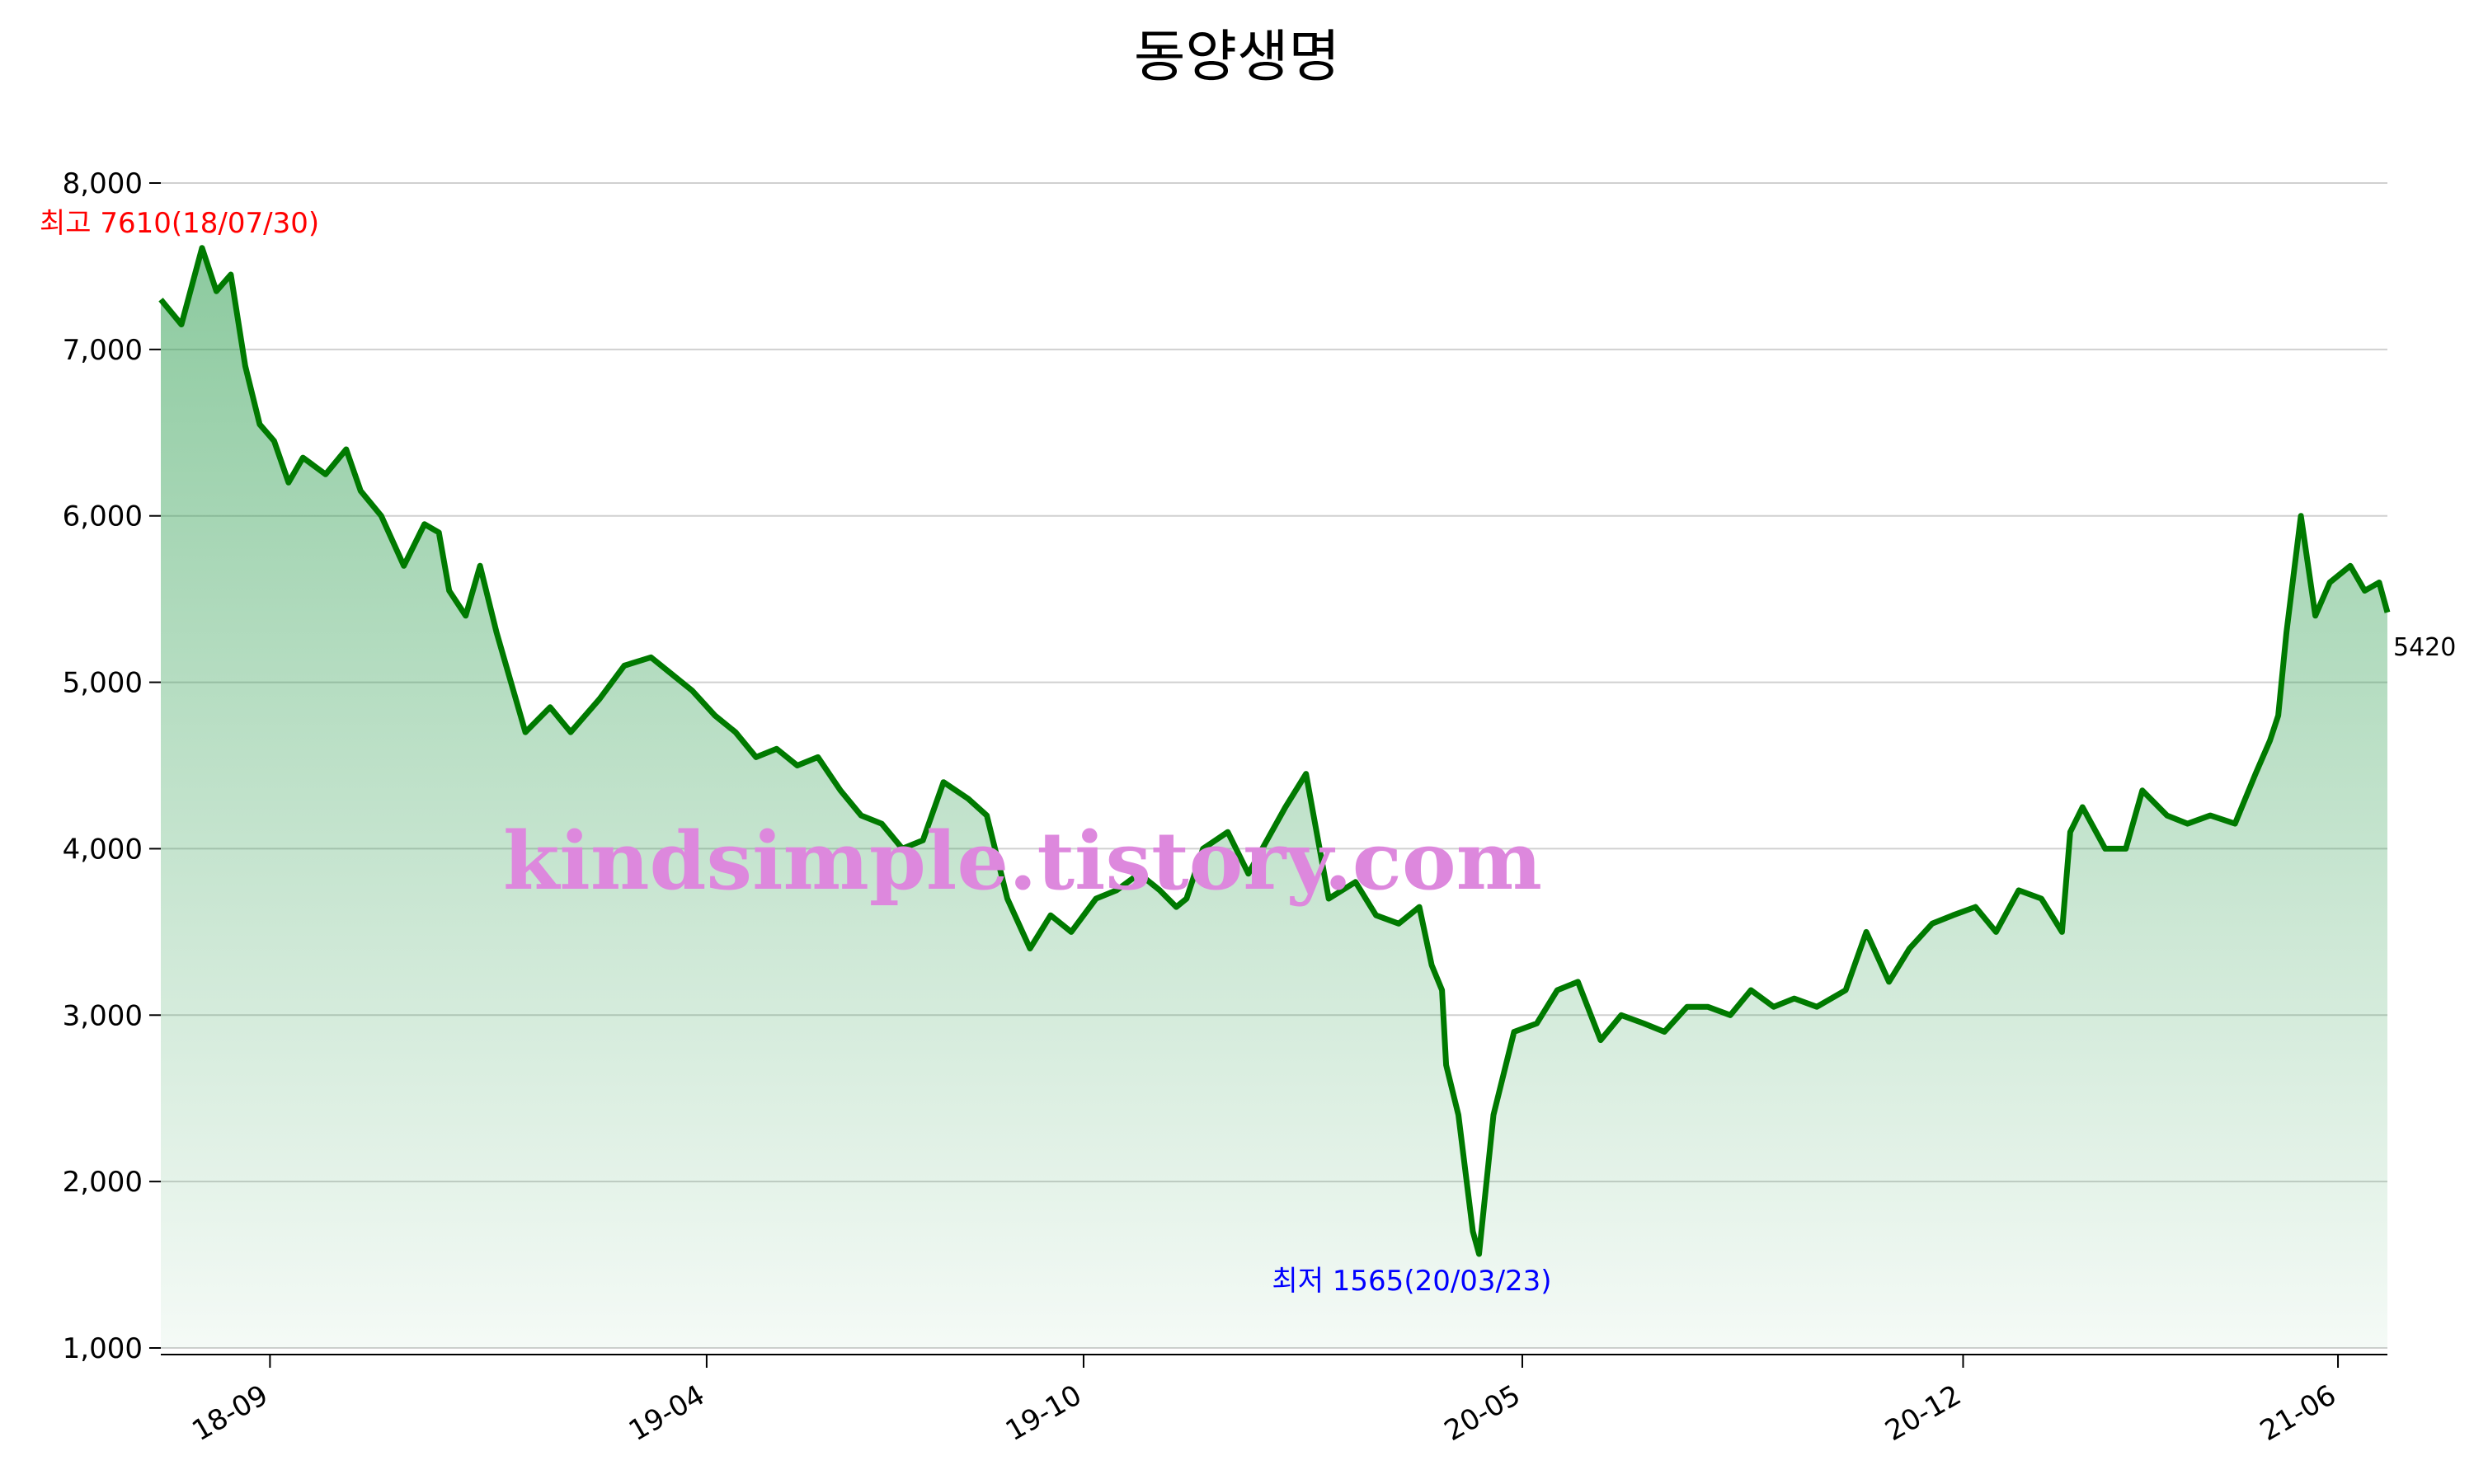 The width and height of the screenshot is (2474, 1484). What do you see at coordinates (103, 183) in the screenshot?
I see `y-tick-label: 8,000` at bounding box center [103, 183].